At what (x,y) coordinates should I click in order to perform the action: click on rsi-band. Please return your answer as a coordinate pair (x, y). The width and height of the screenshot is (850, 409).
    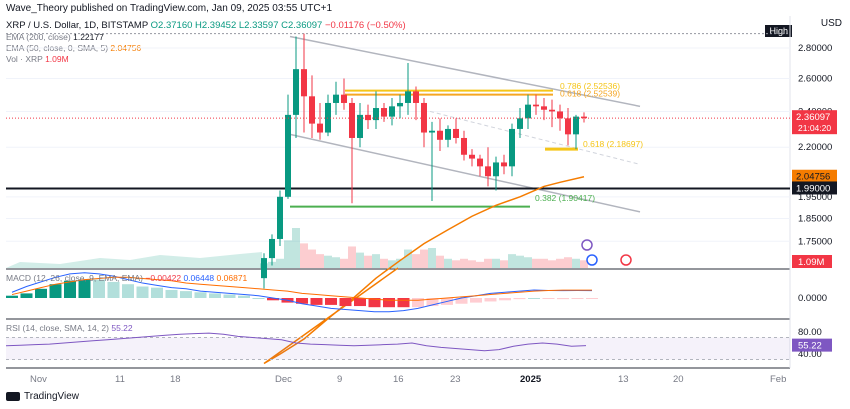
    Looking at the image, I should click on (398, 348).